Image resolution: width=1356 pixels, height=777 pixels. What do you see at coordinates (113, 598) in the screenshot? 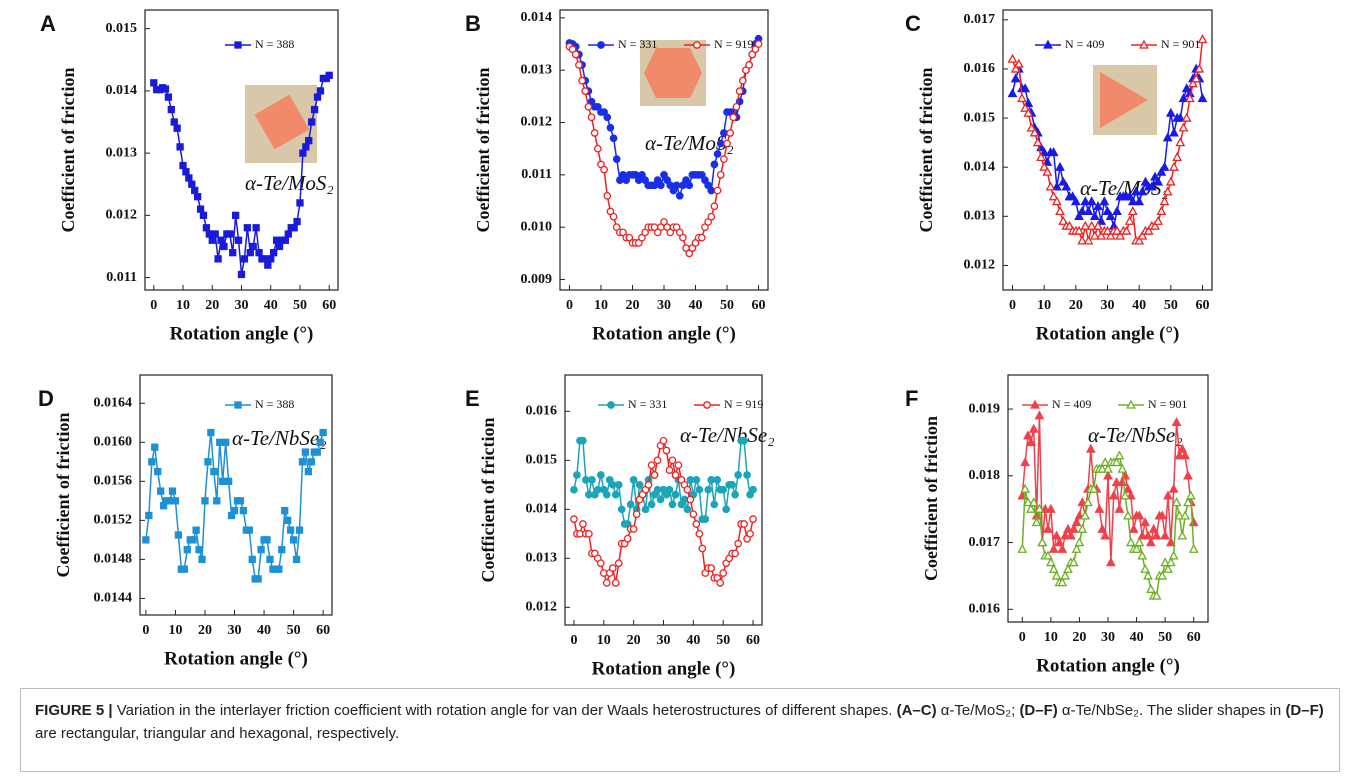
I see `y-tick-label: 0.0144` at bounding box center [113, 598].